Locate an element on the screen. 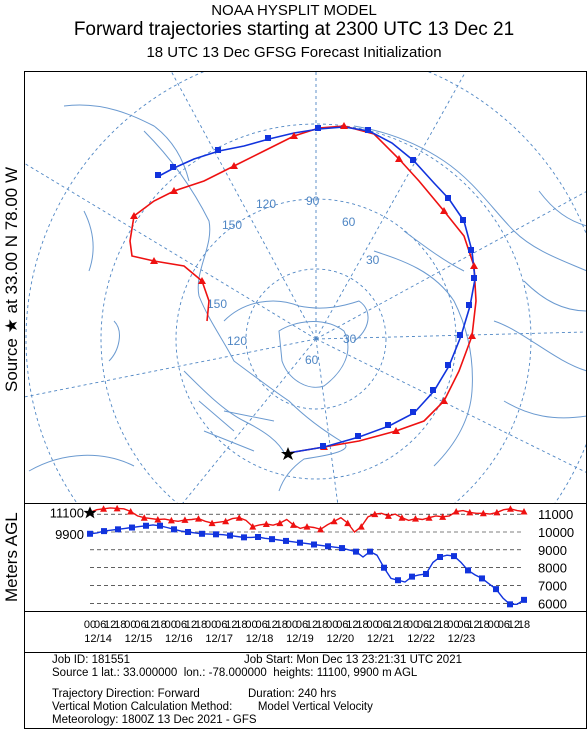 This screenshot has height=730, width=588. source-star-icon is located at coordinates (90, 512).